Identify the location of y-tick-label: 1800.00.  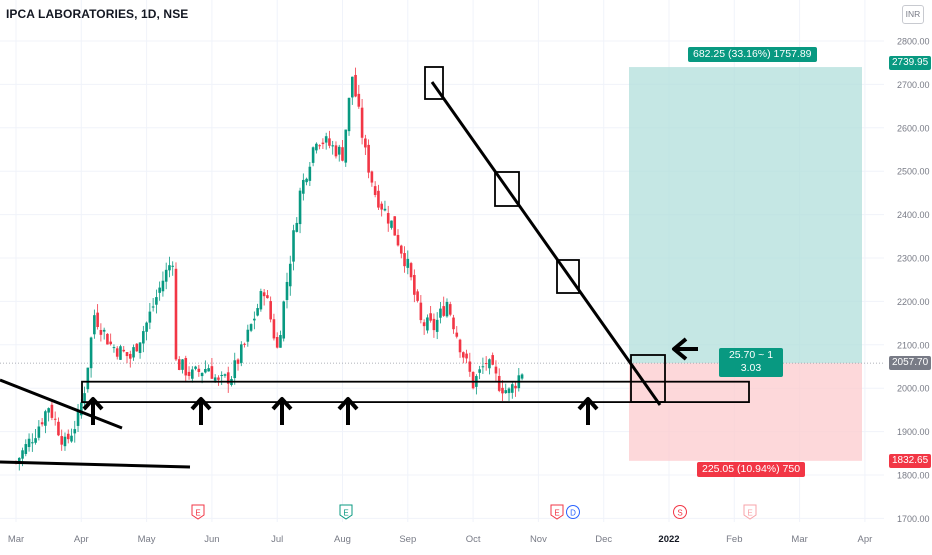
(913, 476).